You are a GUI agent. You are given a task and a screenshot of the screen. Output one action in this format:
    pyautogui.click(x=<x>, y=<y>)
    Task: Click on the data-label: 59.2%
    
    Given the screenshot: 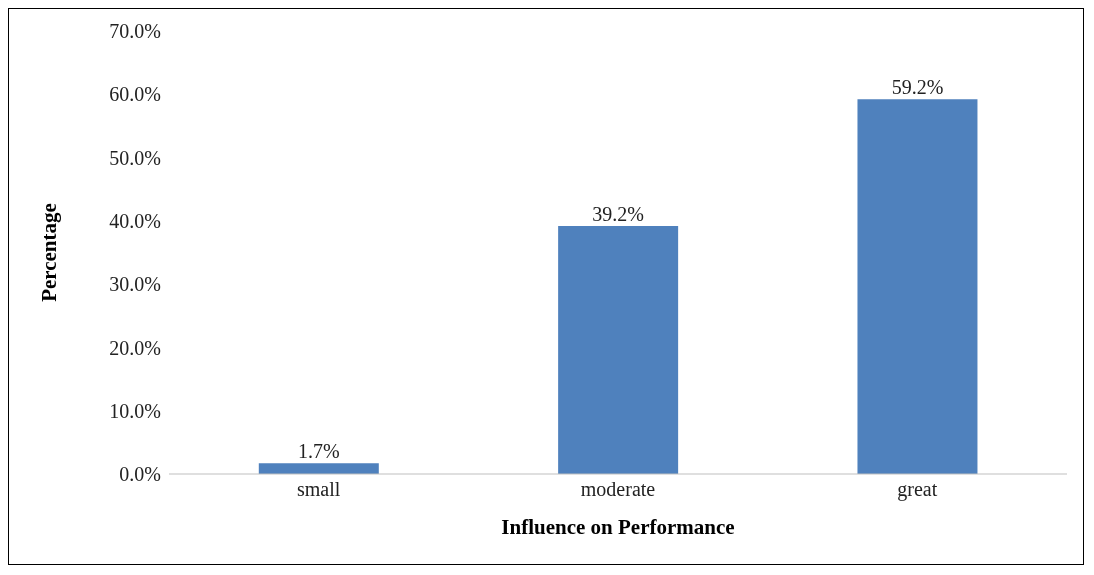 What is the action you would take?
    pyautogui.click(x=917, y=87)
    